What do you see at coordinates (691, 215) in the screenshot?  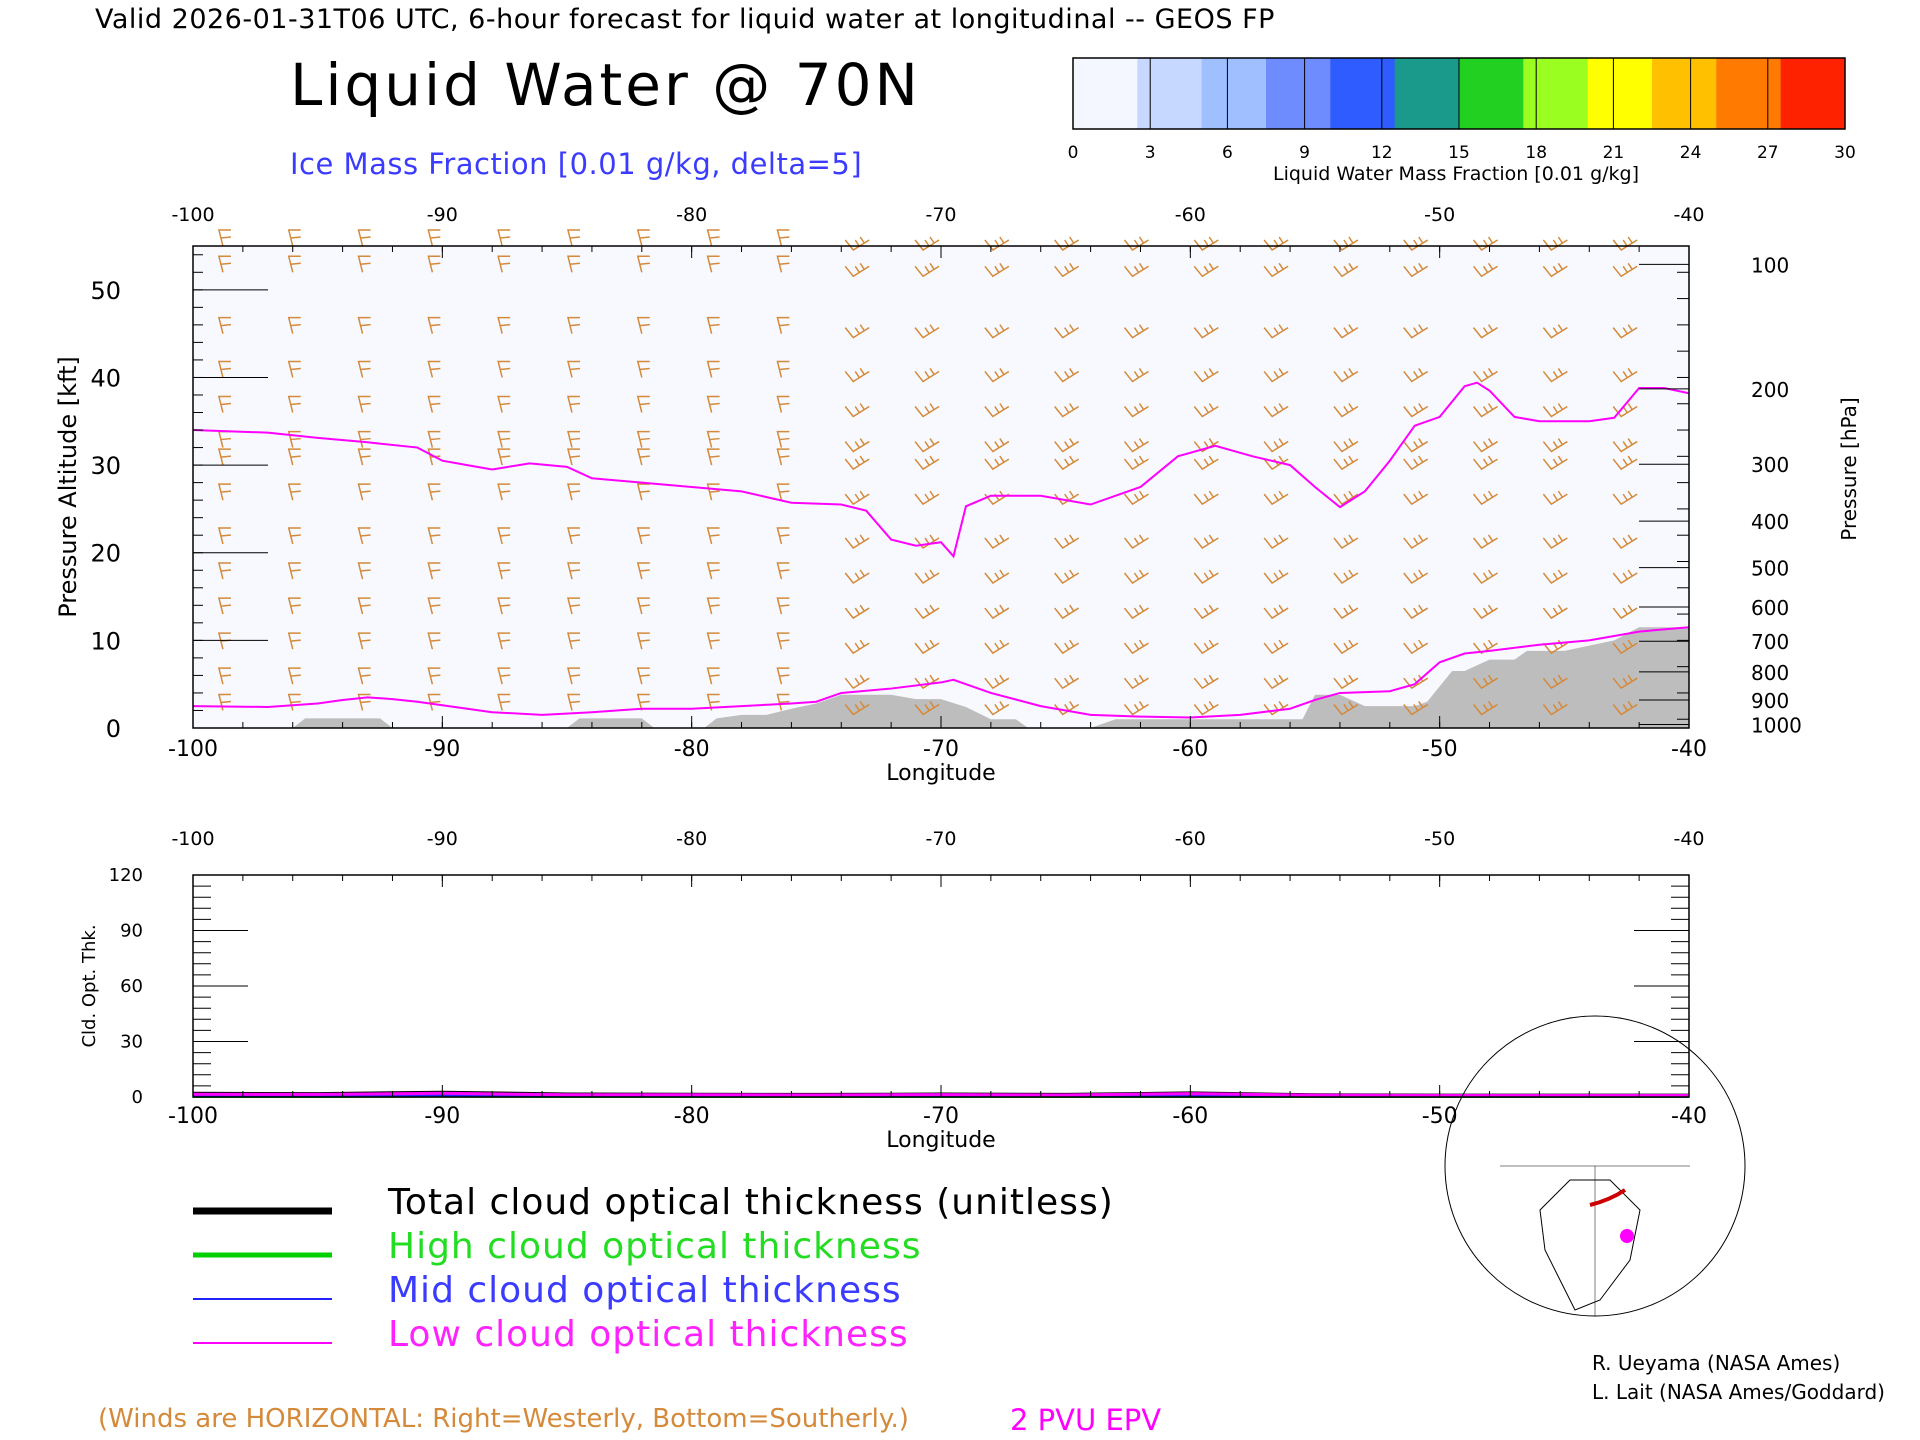 I see `x-tick-label-top: -80` at bounding box center [691, 215].